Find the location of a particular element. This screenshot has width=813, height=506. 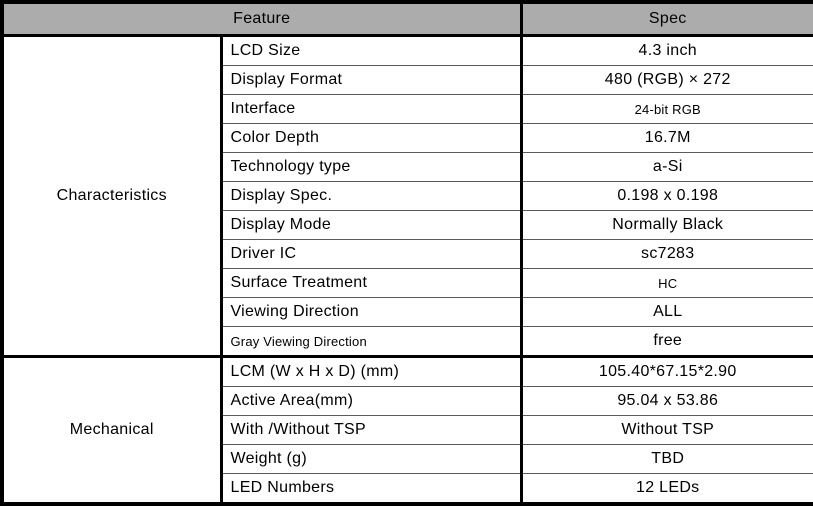

spec-cell: Without TSP is located at coordinates (667, 430).